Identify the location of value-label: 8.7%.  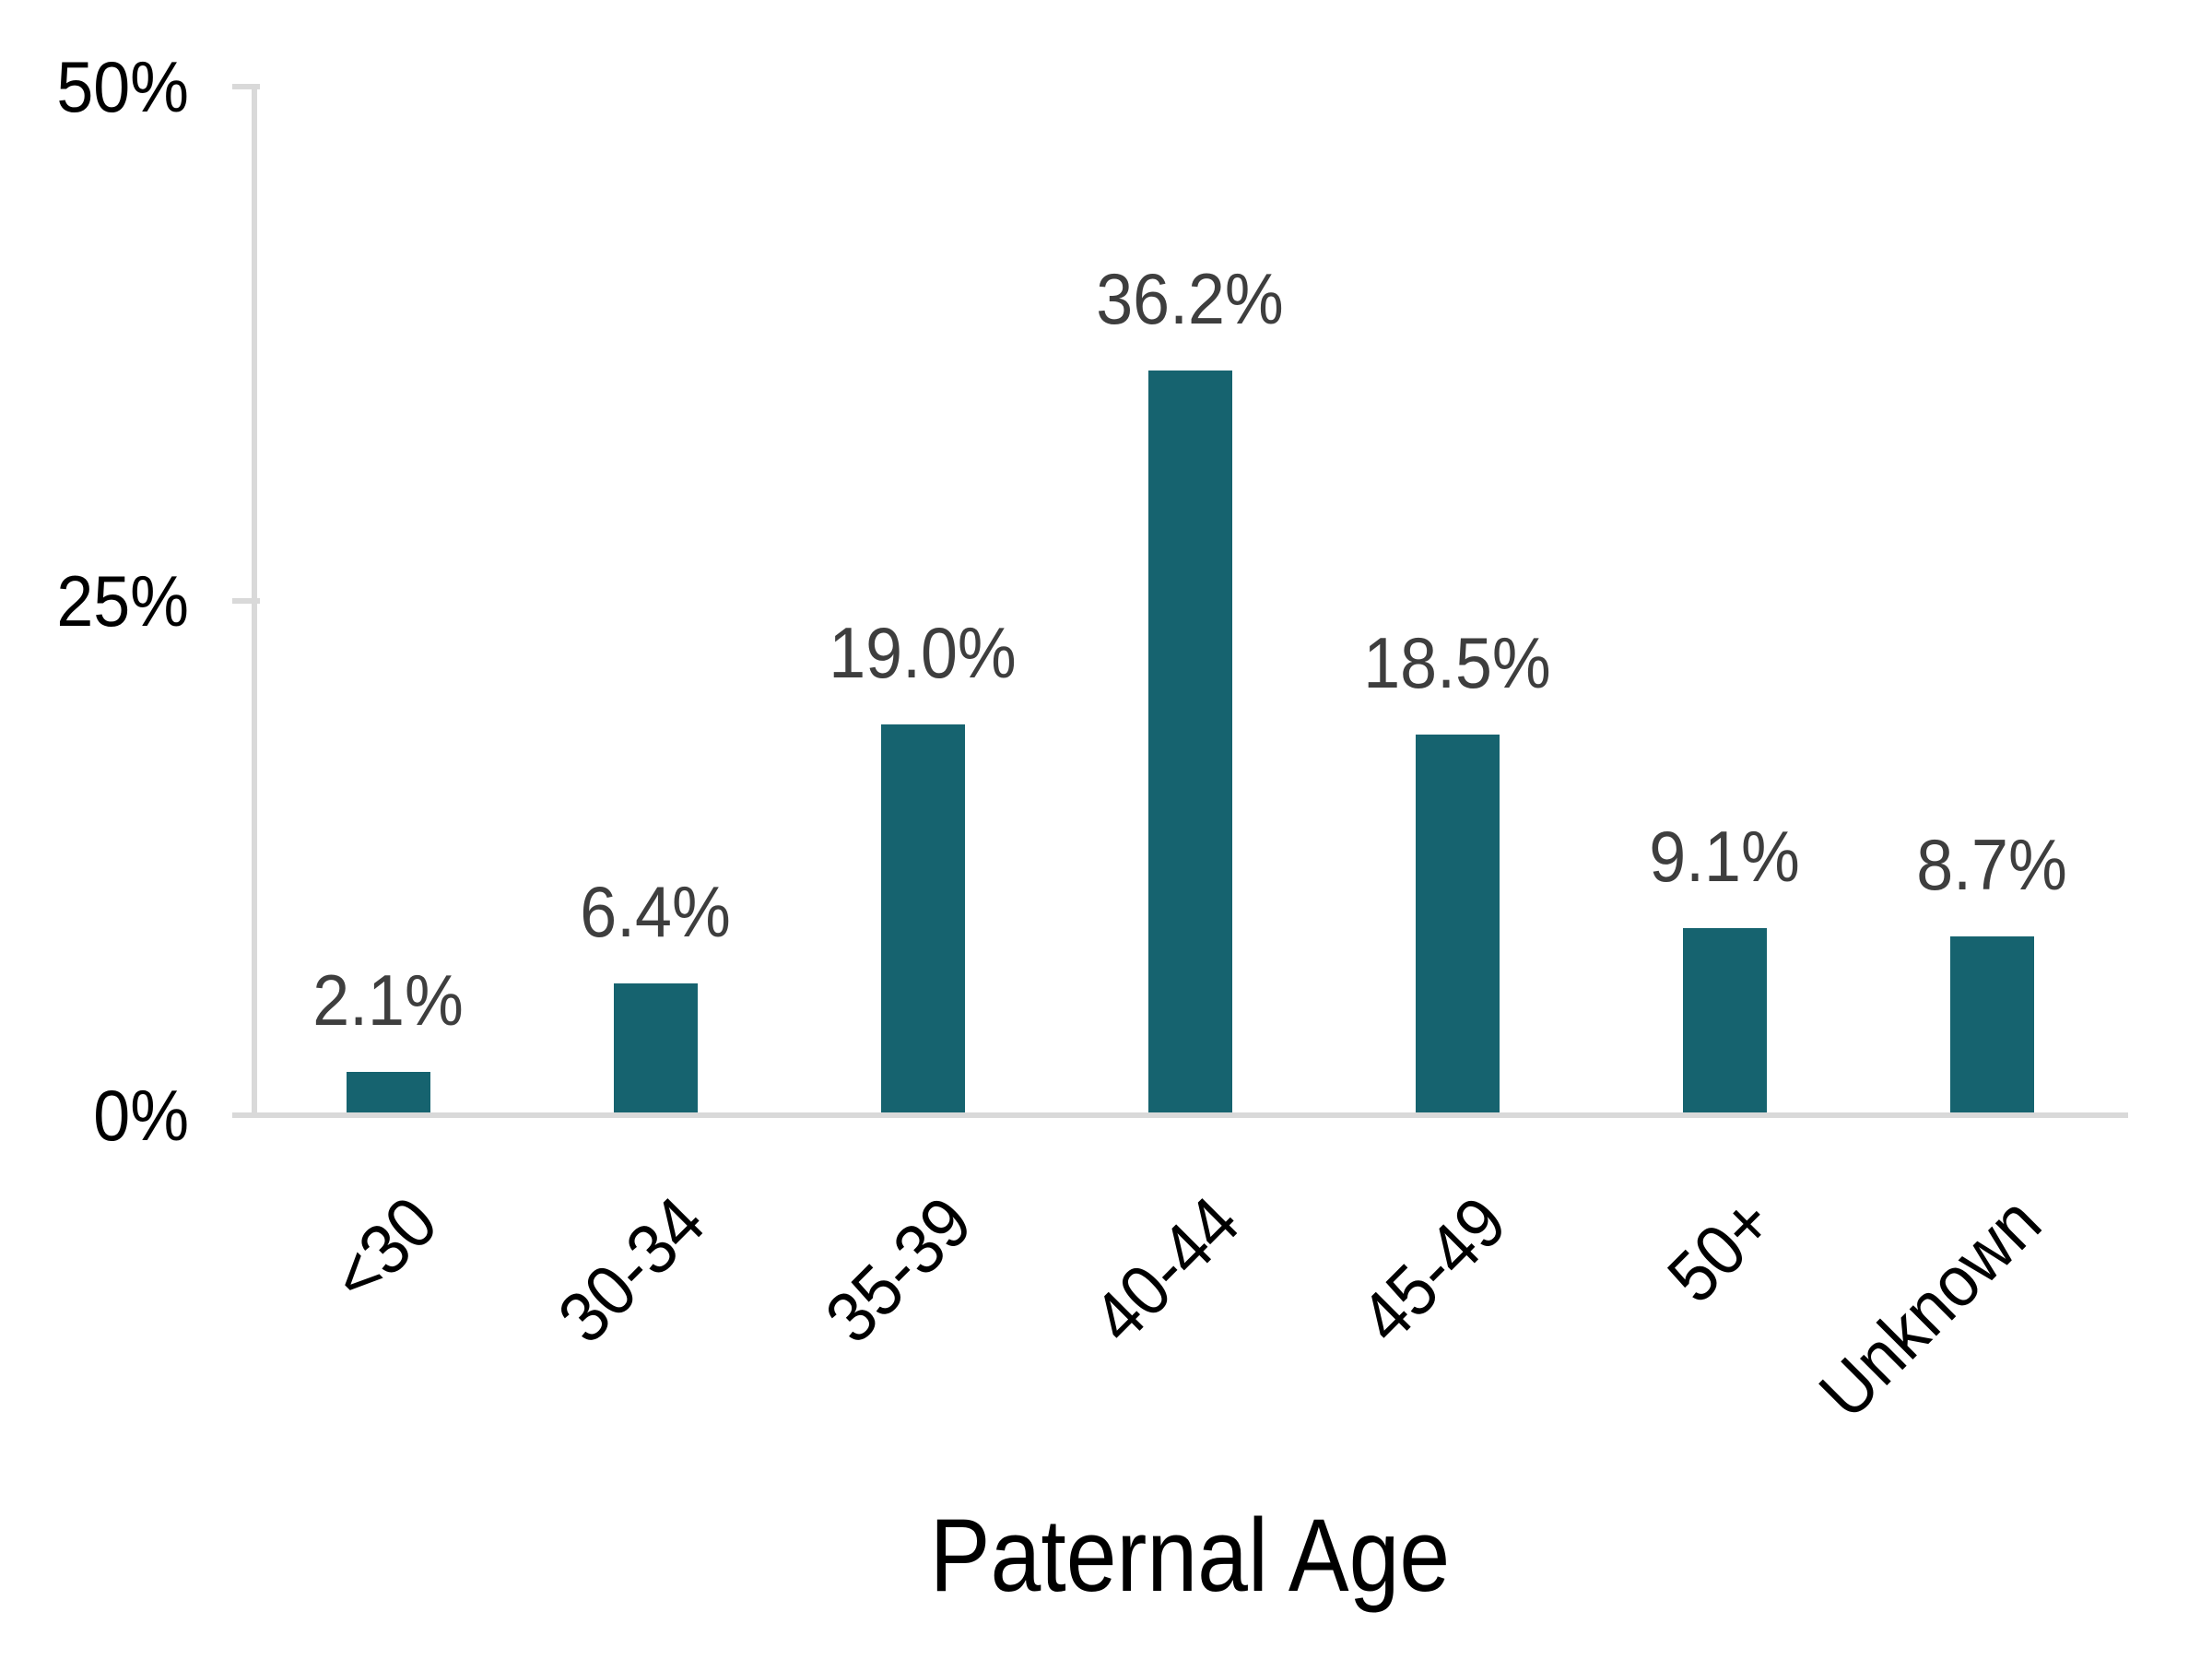
(1991, 864).